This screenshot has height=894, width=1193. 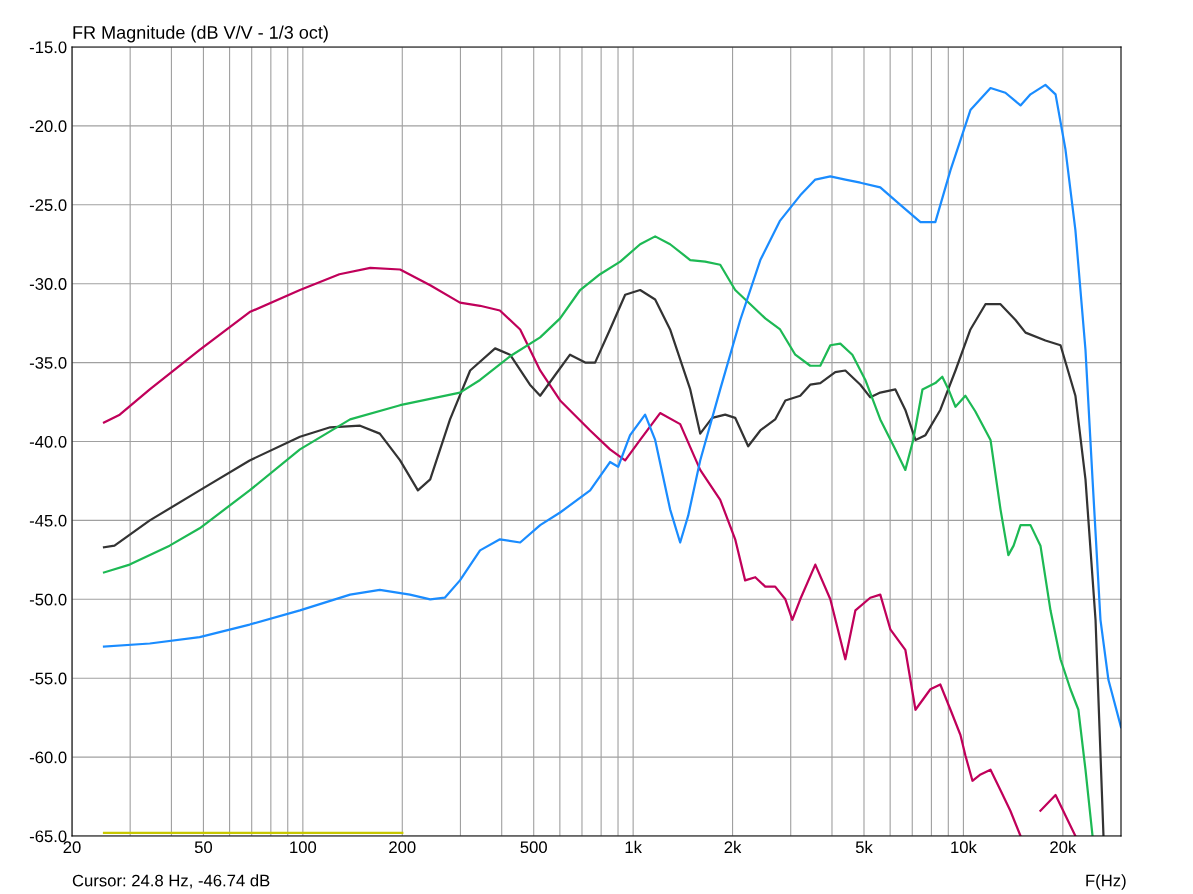 I want to click on x-tick-label: 2k, so click(x=733, y=846).